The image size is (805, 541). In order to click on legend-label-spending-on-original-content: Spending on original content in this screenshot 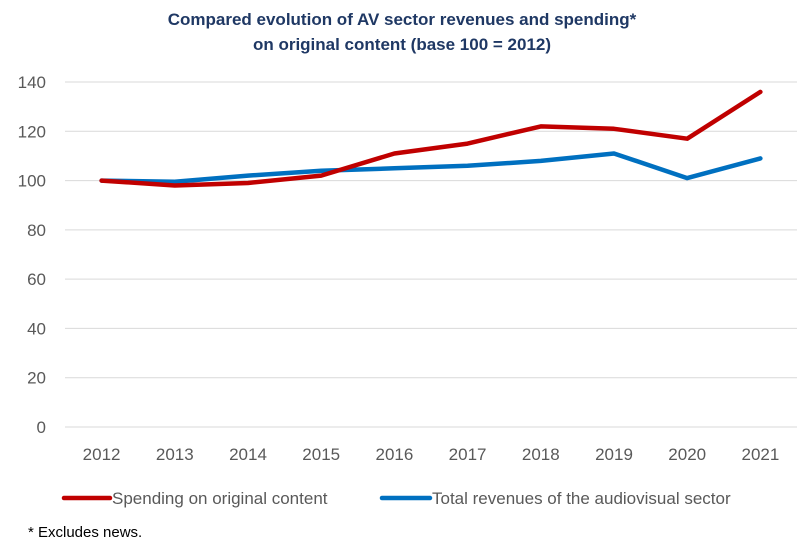, I will do `click(220, 498)`.